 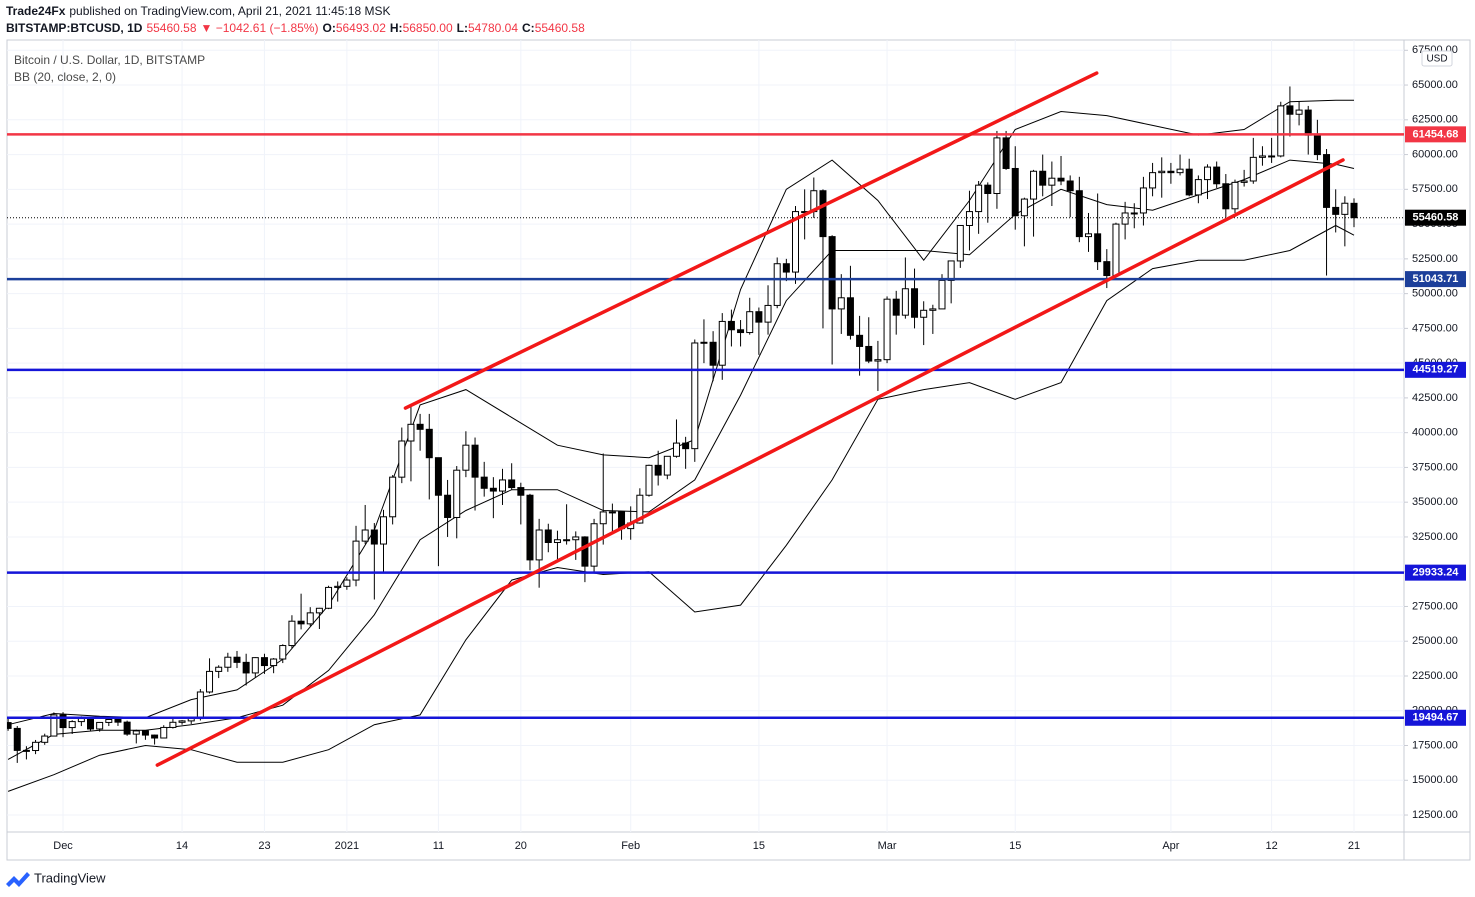 I want to click on x-tick-label: 15, so click(x=759, y=846).